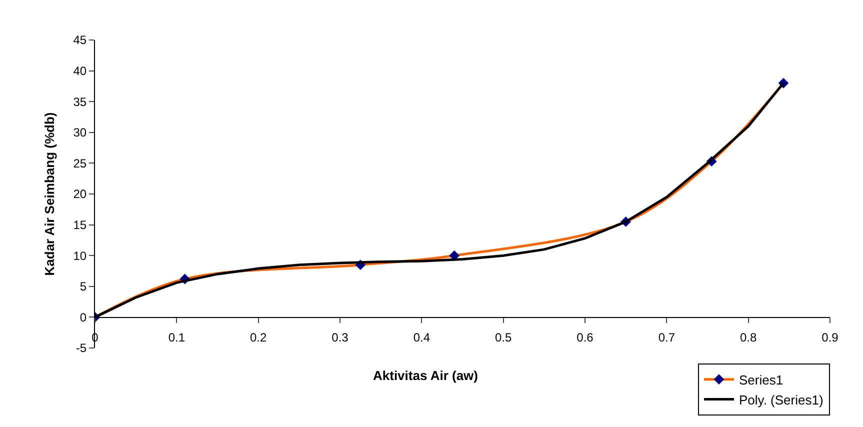 This screenshot has height=427, width=863. What do you see at coordinates (80, 40) in the screenshot?
I see `y-tick-label: 45` at bounding box center [80, 40].